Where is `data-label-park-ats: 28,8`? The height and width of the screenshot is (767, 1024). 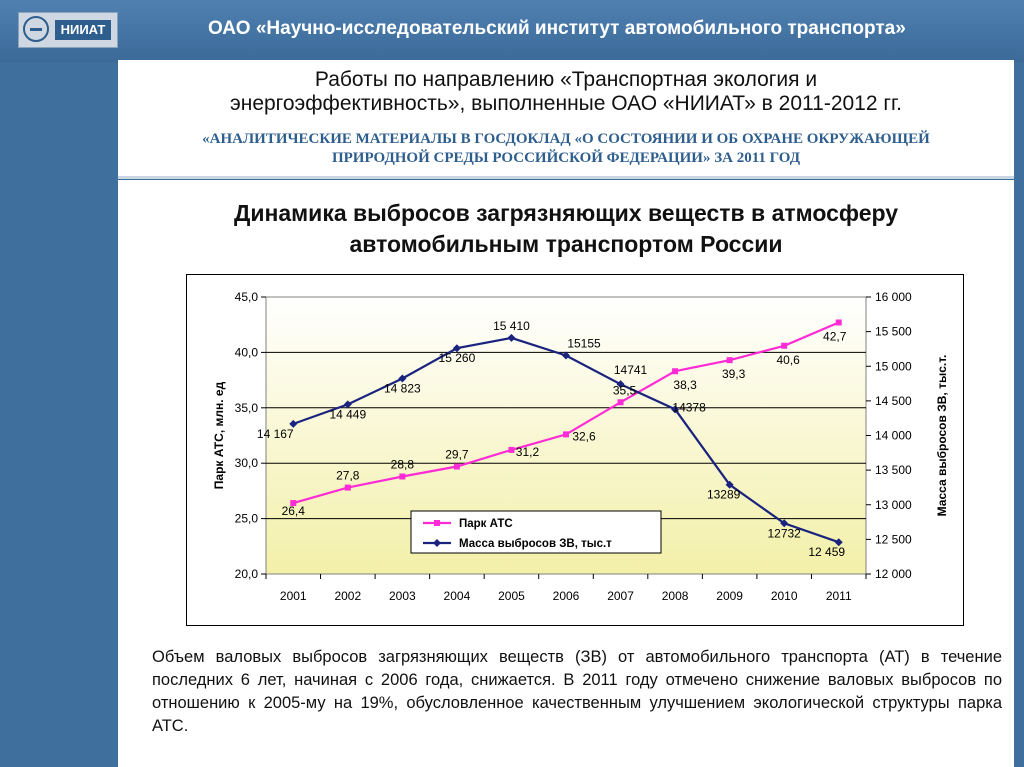
data-label-park-ats: 28,8 is located at coordinates (403, 464).